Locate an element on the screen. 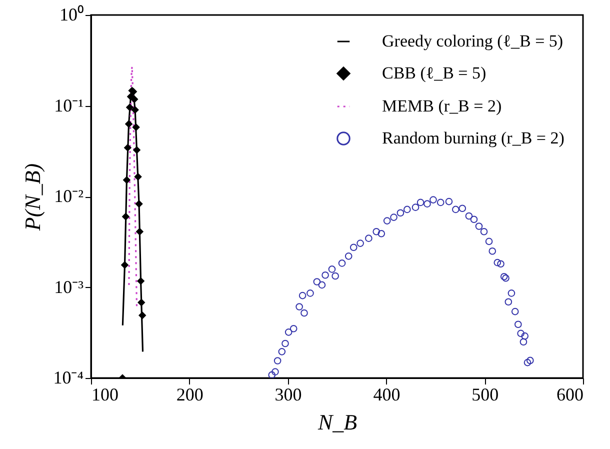 The width and height of the screenshot is (610, 449). x-tick-label: 300 is located at coordinates (288, 394).